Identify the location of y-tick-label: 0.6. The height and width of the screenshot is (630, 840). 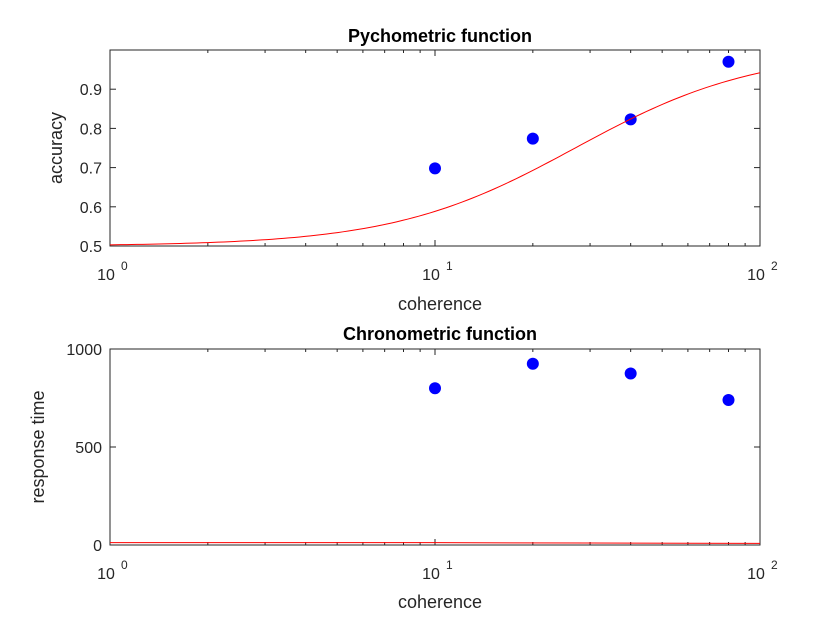
(91, 208).